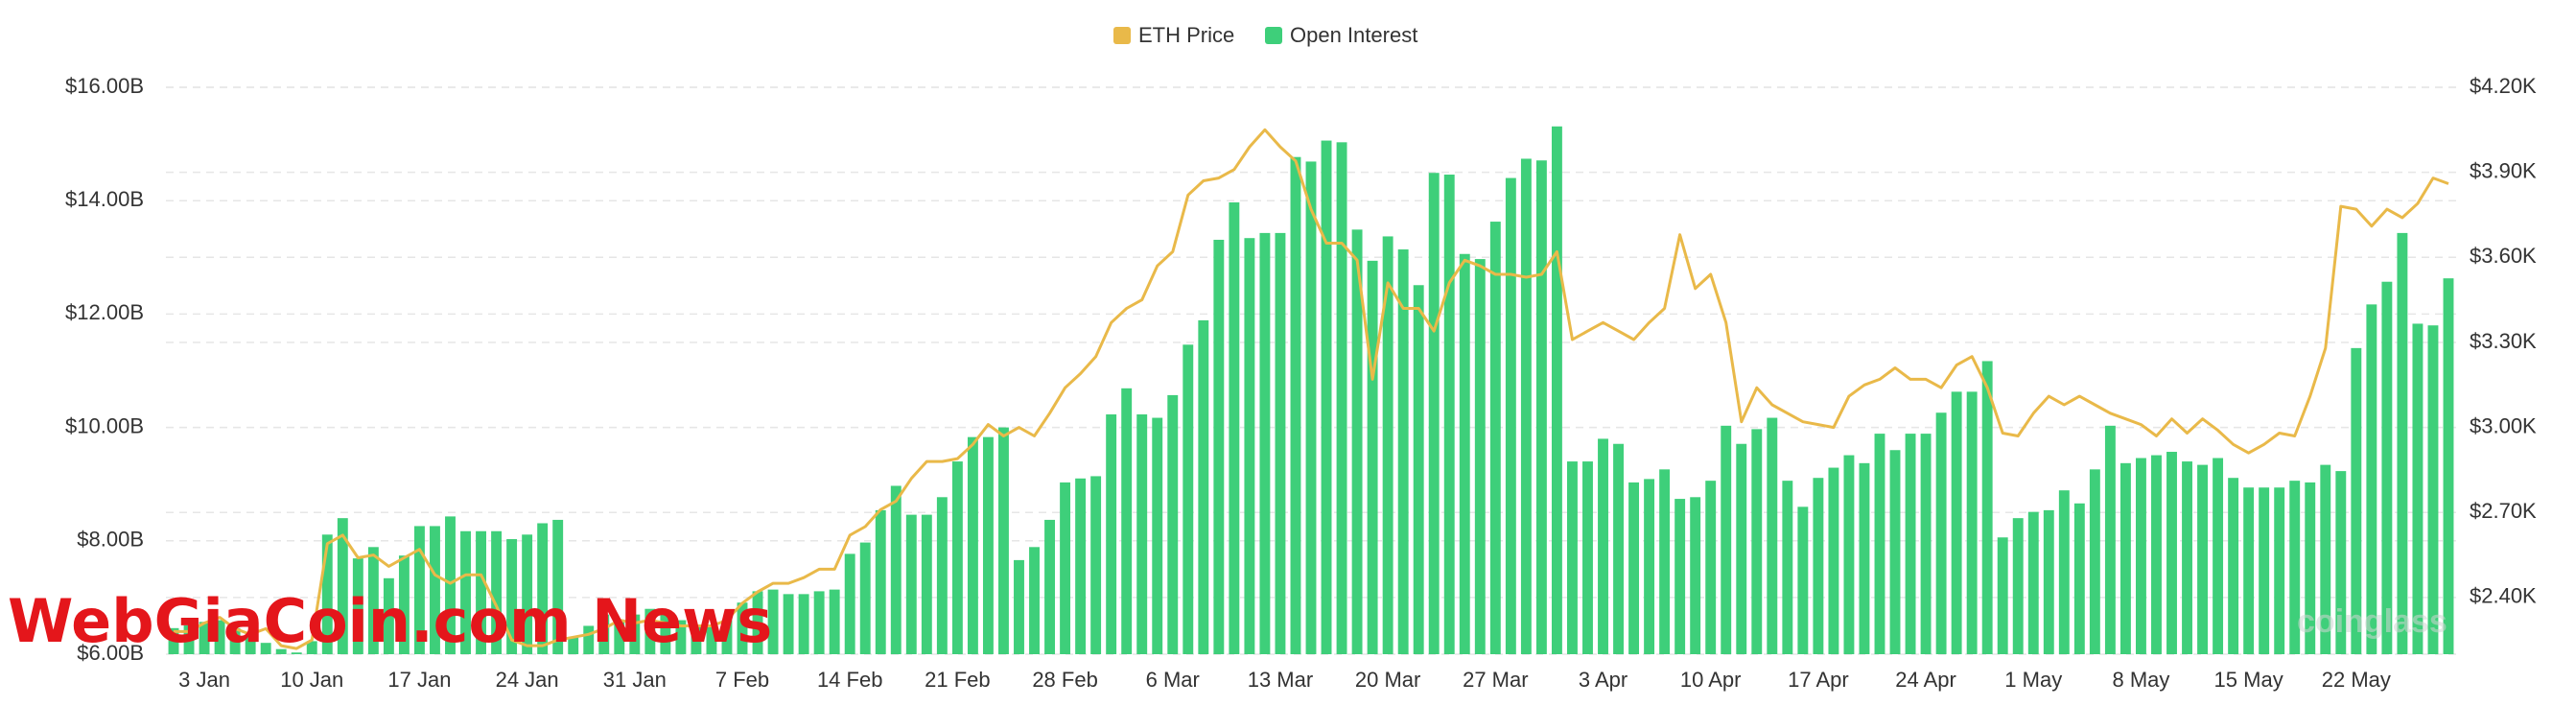 The width and height of the screenshot is (2576, 706). What do you see at coordinates (958, 680) in the screenshot?
I see `x-tick-label: 21 Feb` at bounding box center [958, 680].